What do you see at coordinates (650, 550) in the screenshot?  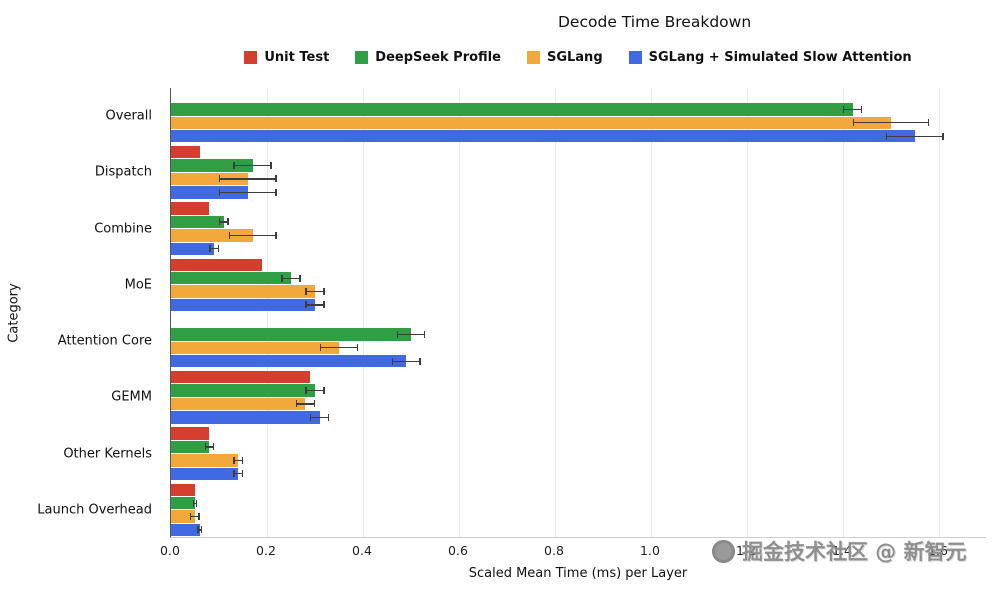 I see `x-tick-label: 1.0` at bounding box center [650, 550].